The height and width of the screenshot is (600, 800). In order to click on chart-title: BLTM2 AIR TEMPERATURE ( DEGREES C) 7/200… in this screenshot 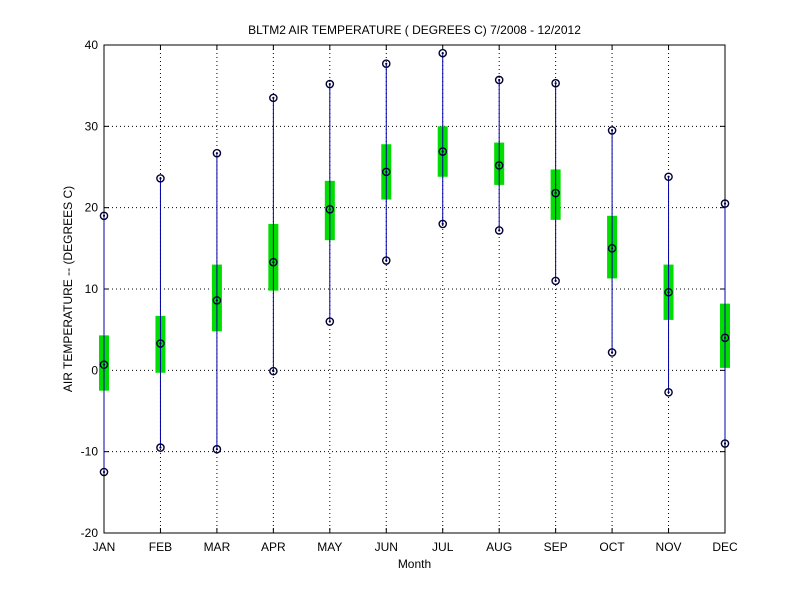, I will do `click(414, 30)`.